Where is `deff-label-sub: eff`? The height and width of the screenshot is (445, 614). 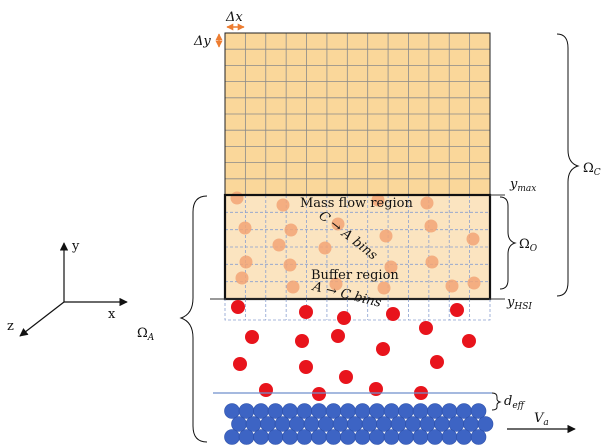
deff-label-sub: eff is located at coordinates (518, 406).